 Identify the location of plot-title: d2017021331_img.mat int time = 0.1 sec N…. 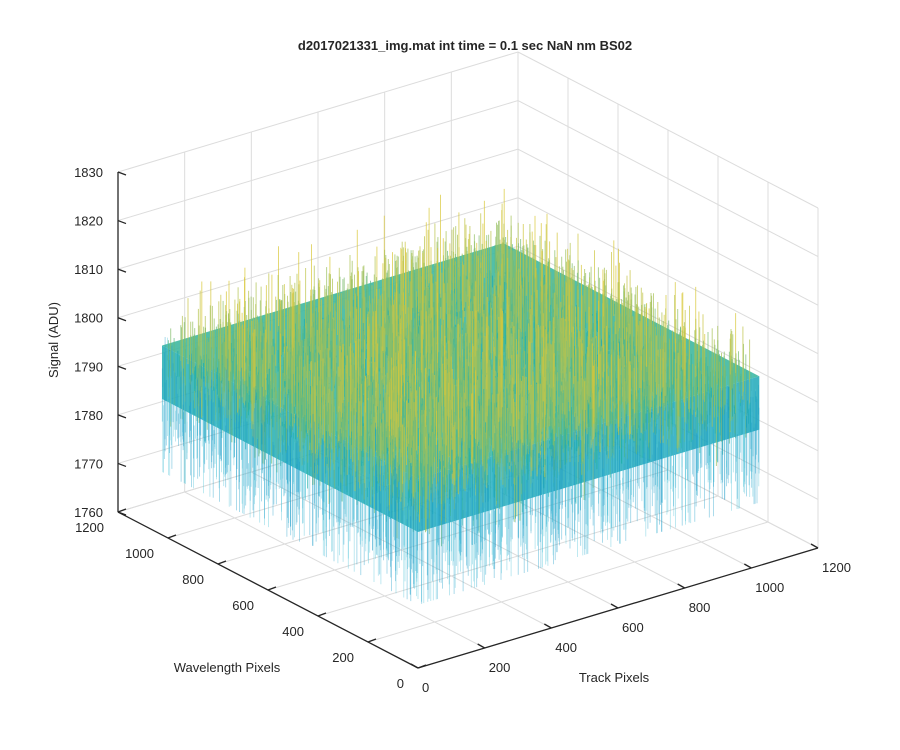
(465, 45).